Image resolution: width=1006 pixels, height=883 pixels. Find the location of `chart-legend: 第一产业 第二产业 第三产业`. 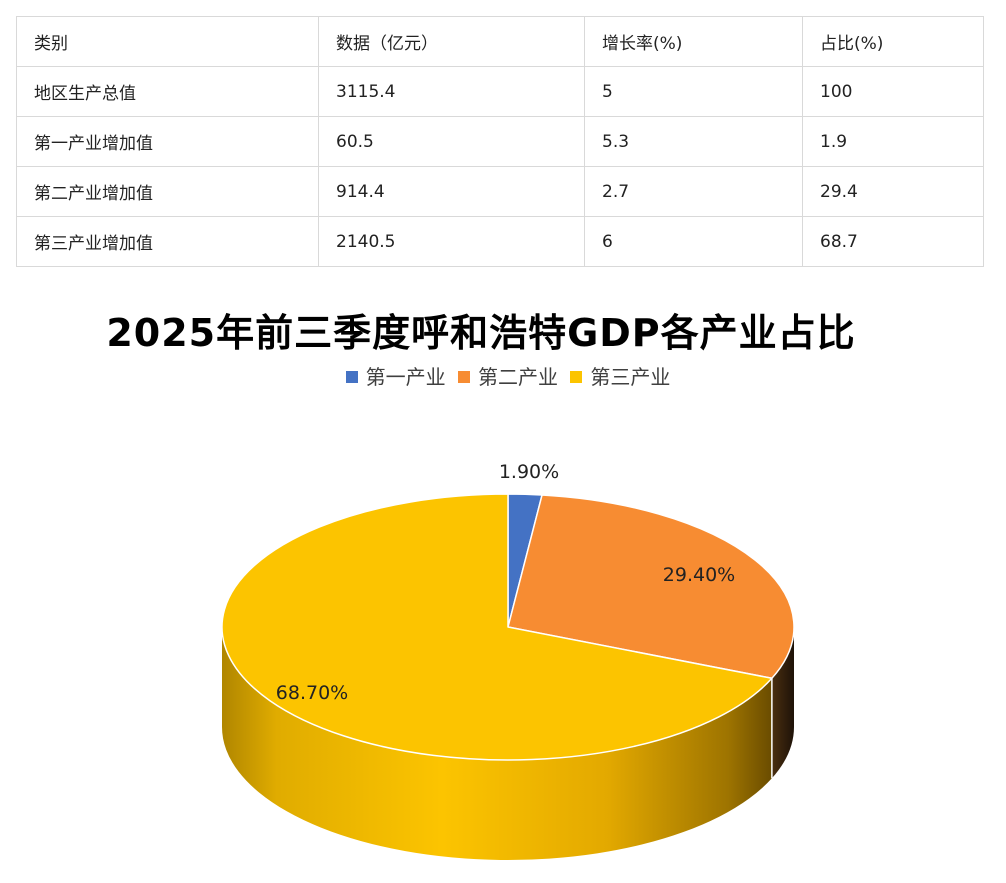

chart-legend: 第一产业 第二产业 第三产业 is located at coordinates (503, 375).